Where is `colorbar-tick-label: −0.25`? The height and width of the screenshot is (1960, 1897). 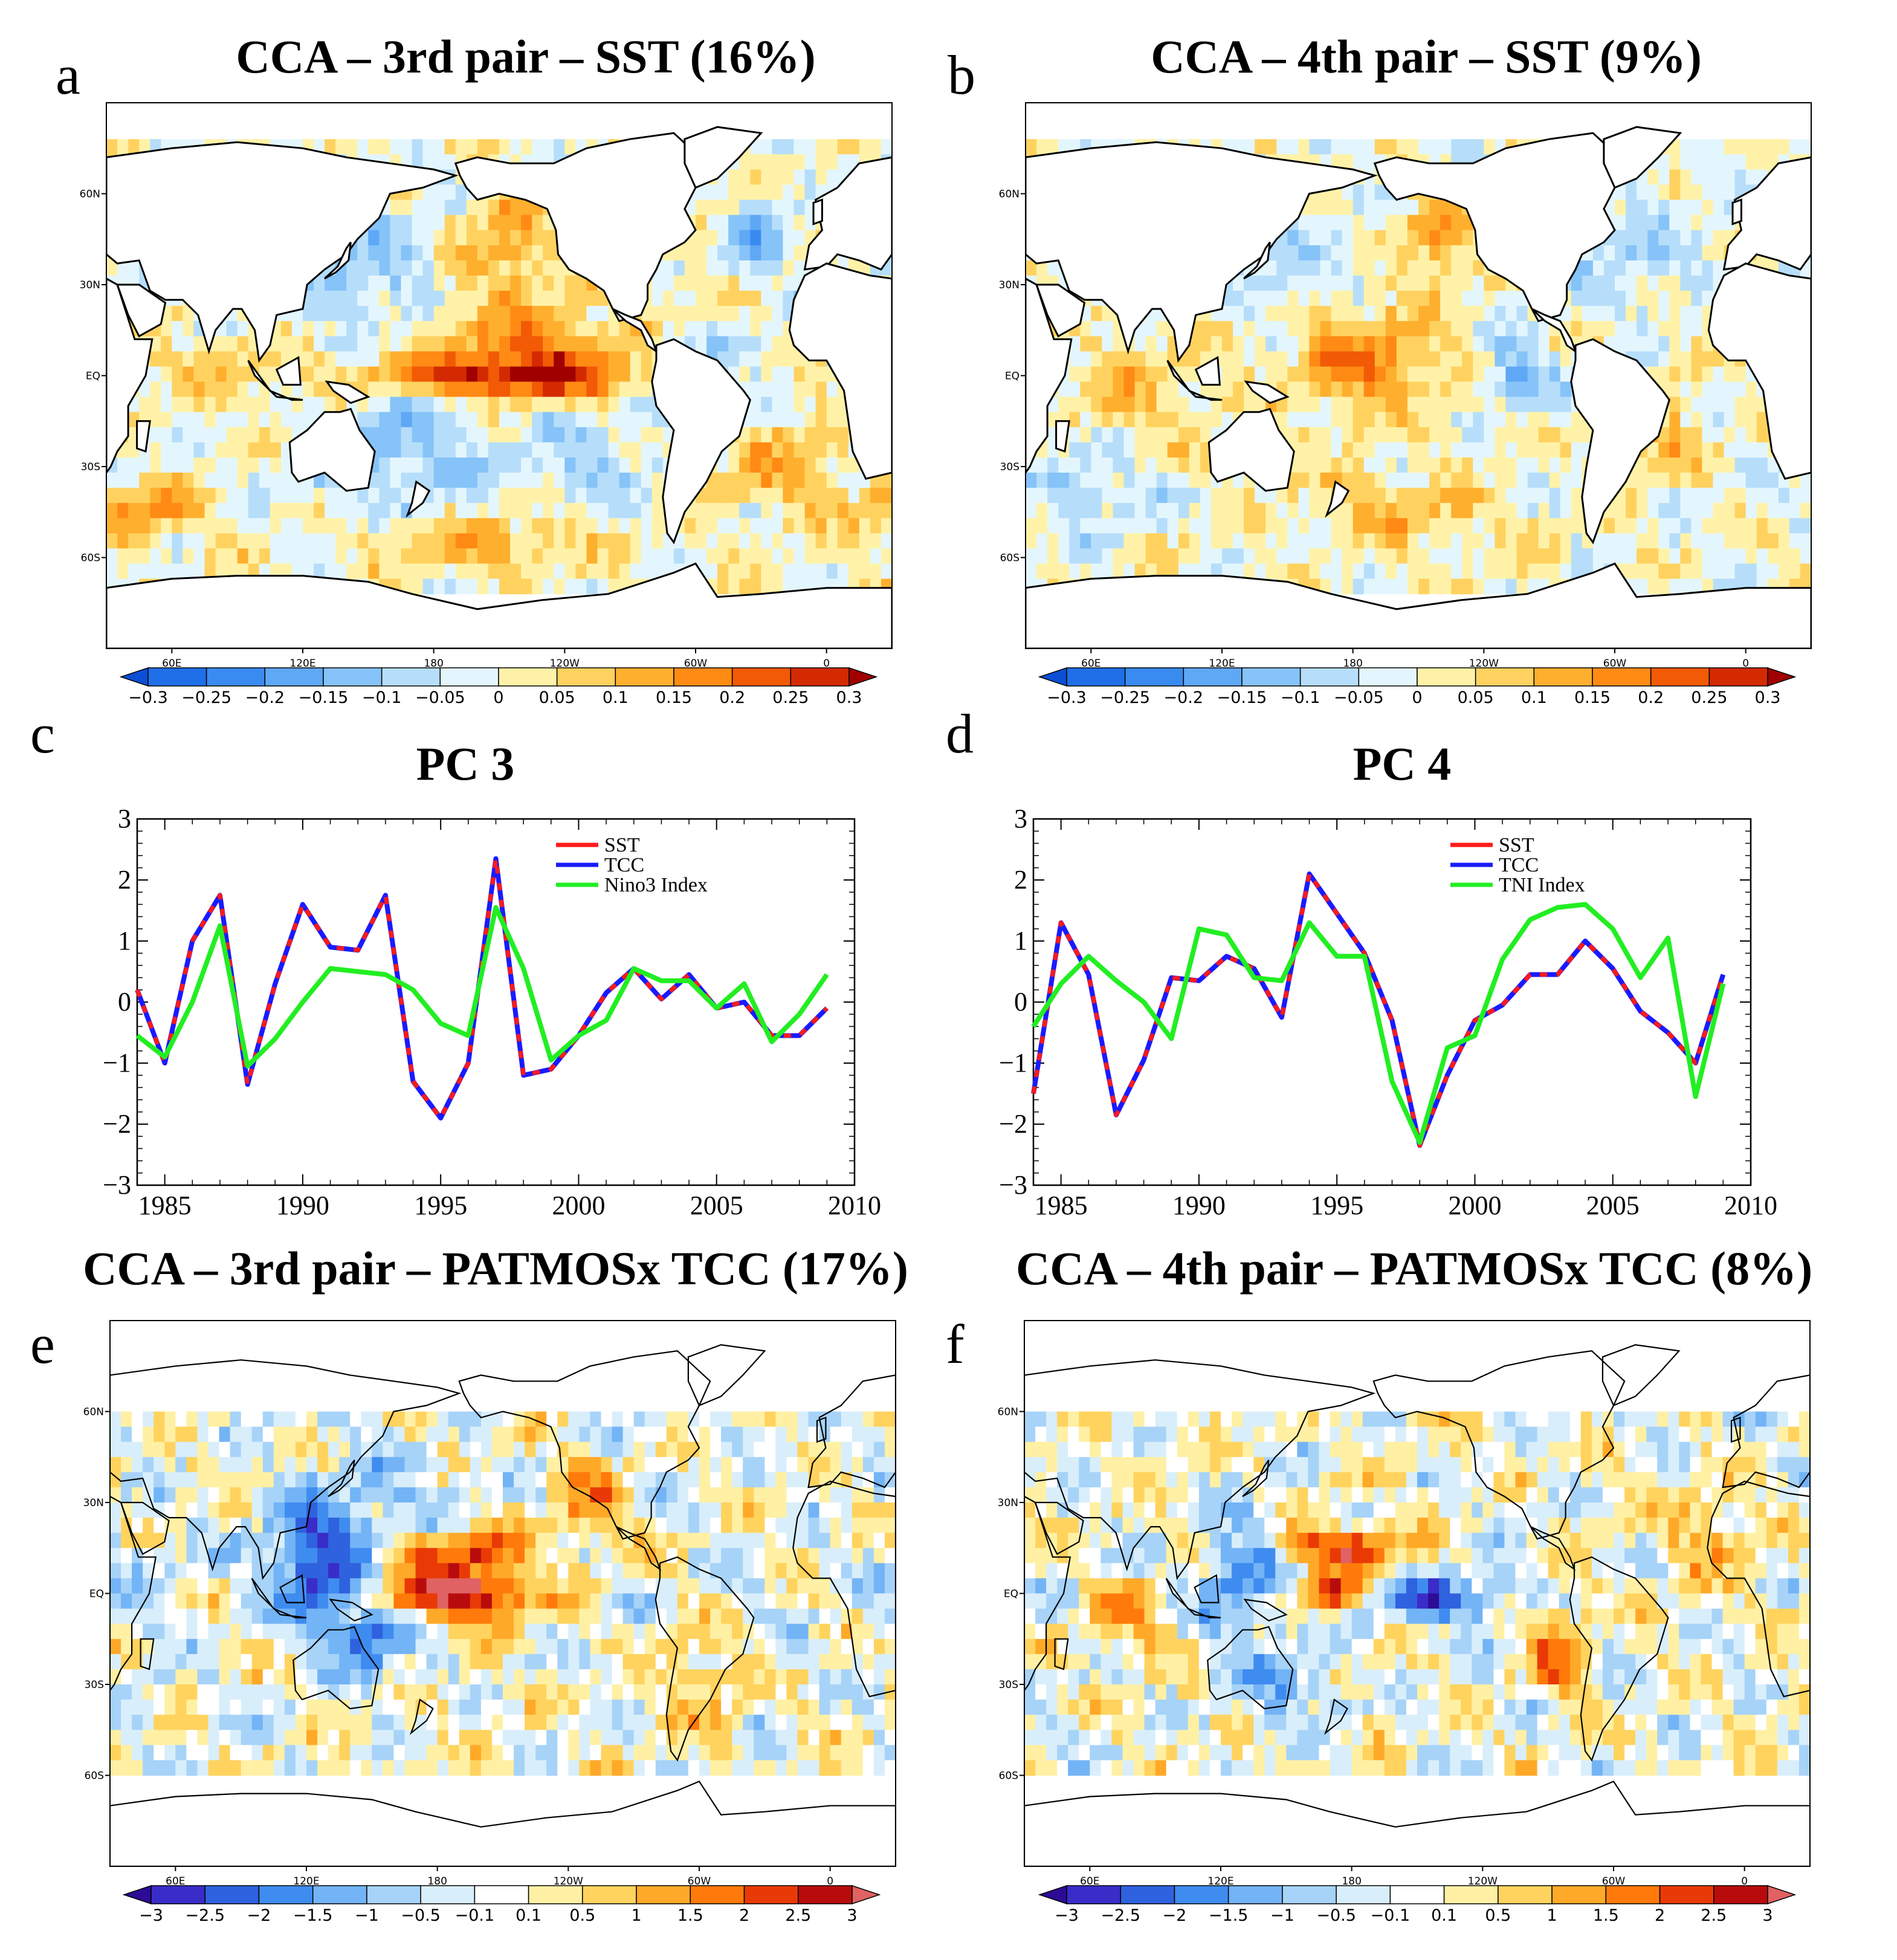 colorbar-tick-label: −0.25 is located at coordinates (1125, 697).